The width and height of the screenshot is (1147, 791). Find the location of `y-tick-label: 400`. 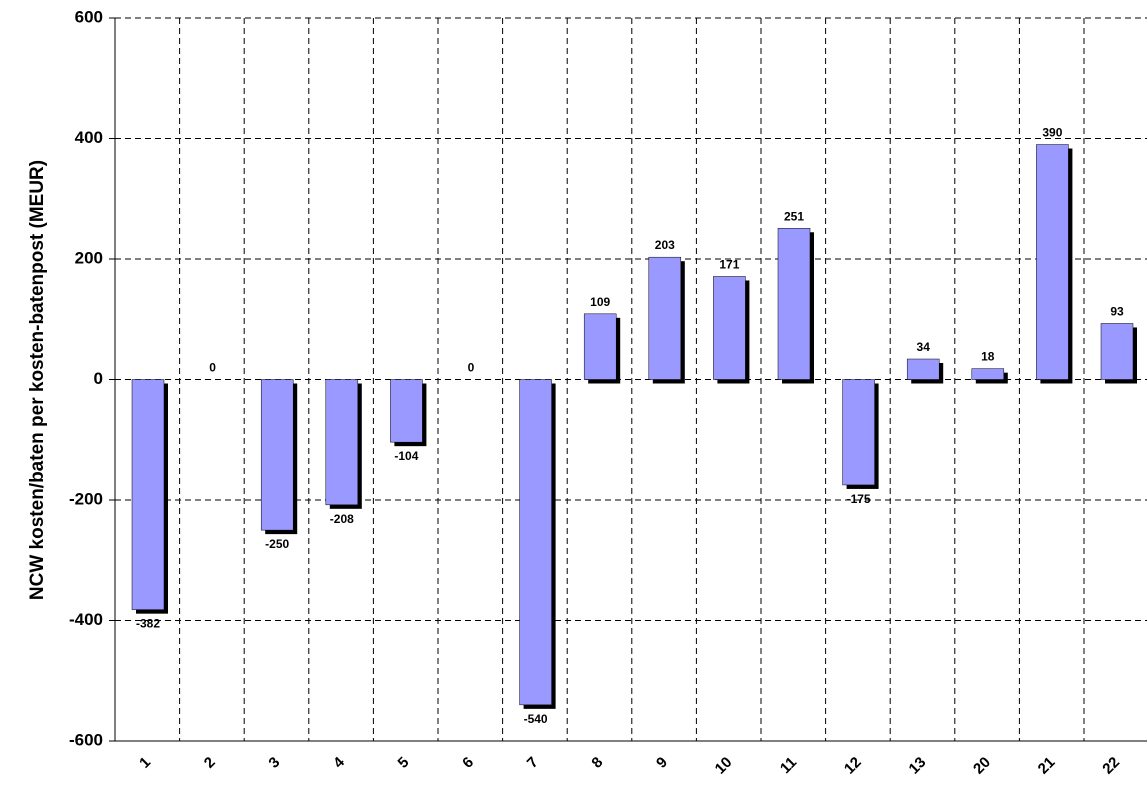

y-tick-label: 400 is located at coordinates (89, 137).